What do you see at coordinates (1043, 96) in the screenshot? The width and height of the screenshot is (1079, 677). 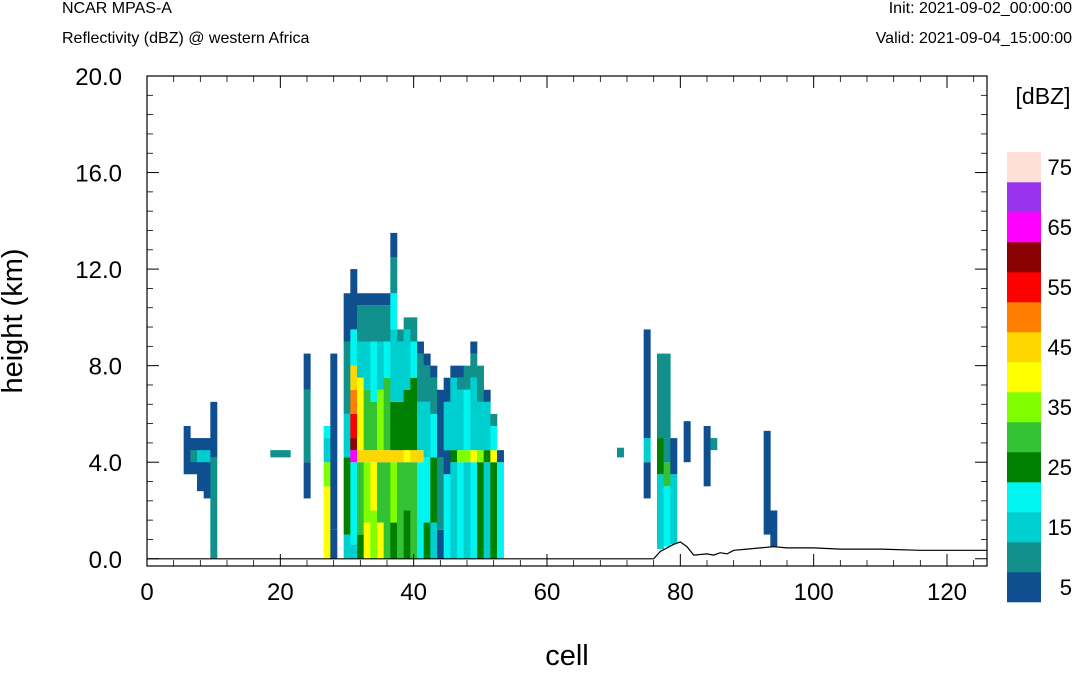 I see `colorbar-unit-label: [dBZ]` at bounding box center [1043, 96].